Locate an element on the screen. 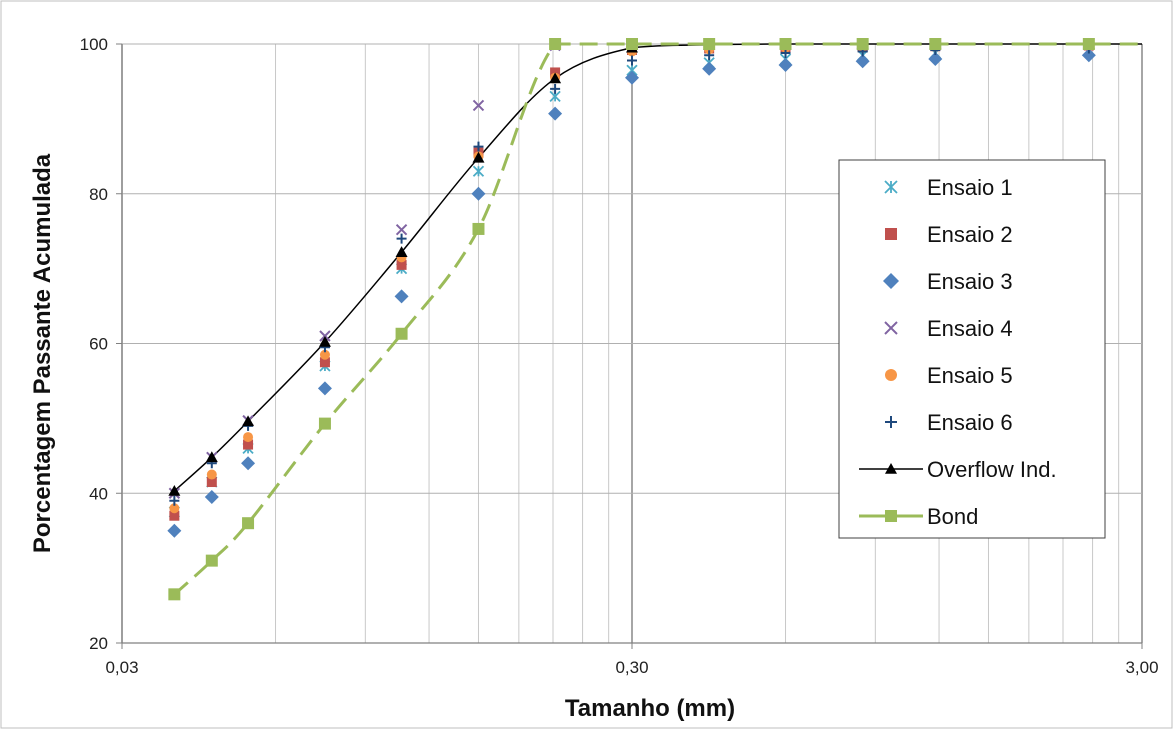 The height and width of the screenshot is (734, 1173). legend-box is located at coordinates (972, 349).